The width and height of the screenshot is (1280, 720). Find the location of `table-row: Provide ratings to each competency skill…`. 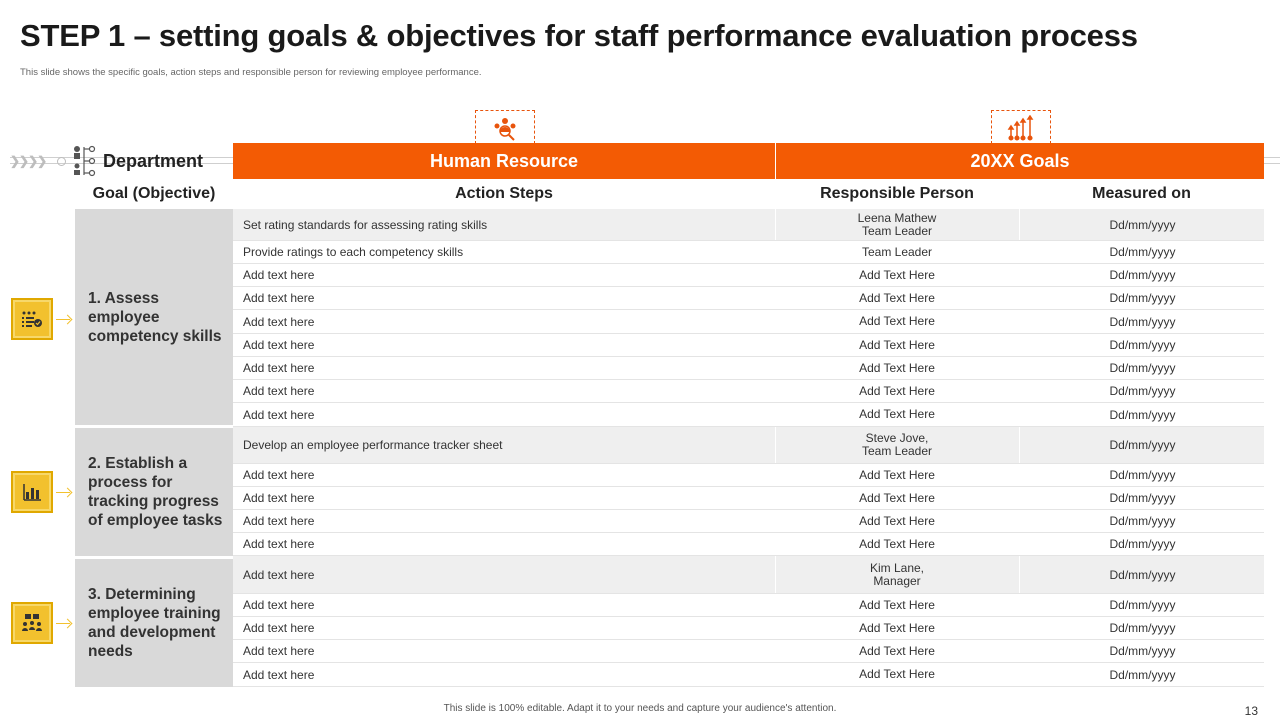

table-row: Provide ratings to each competency skill… is located at coordinates (748, 252).